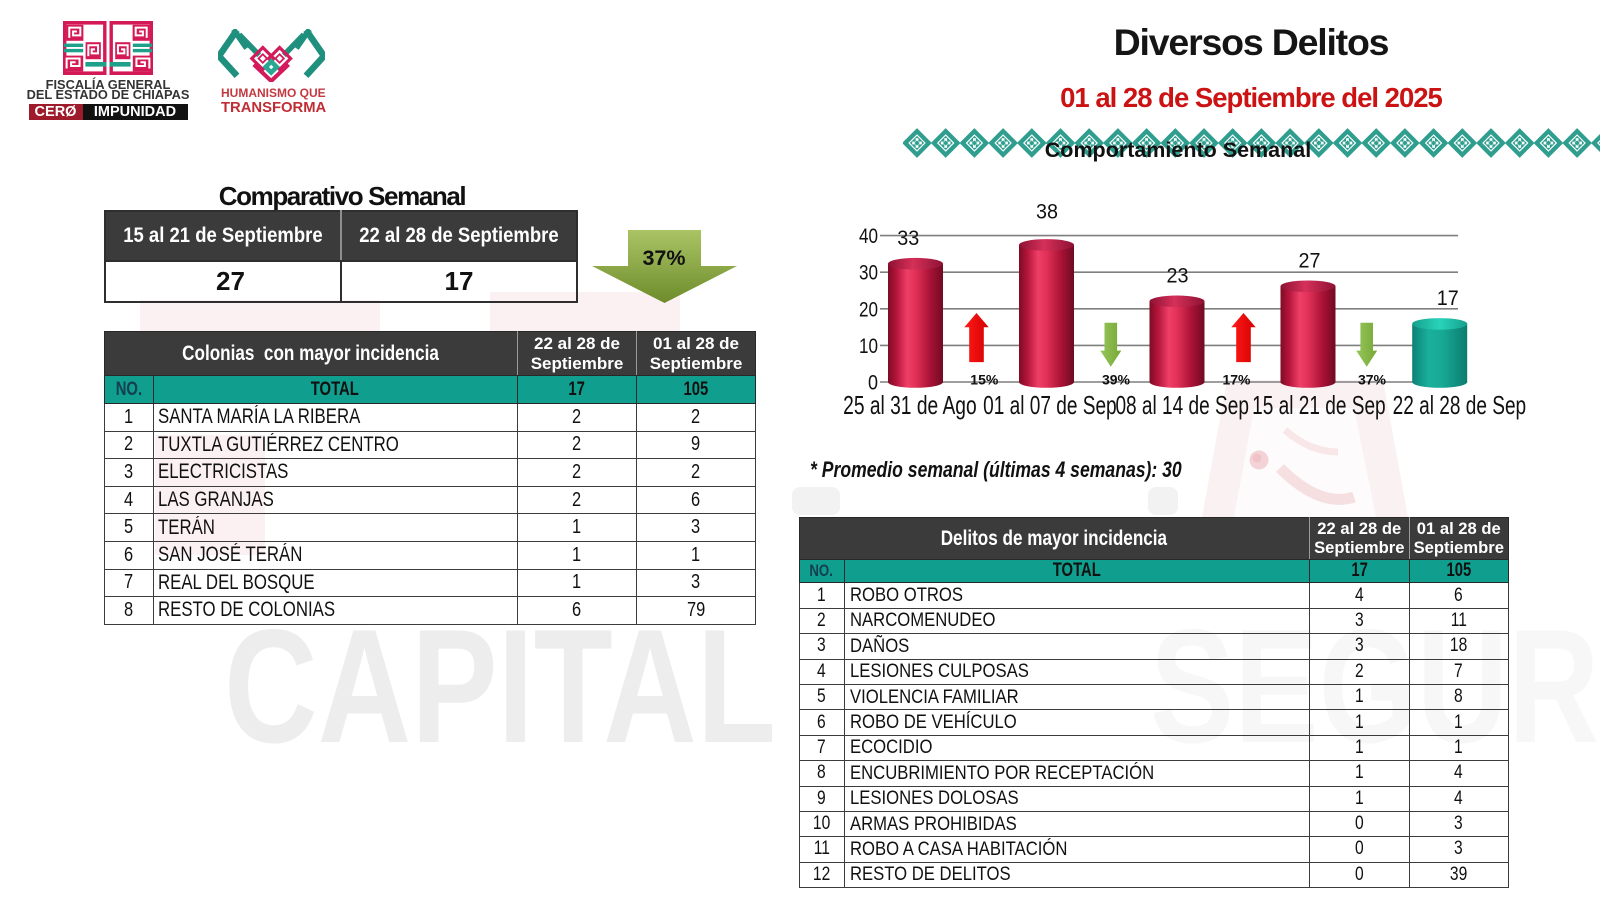 The width and height of the screenshot is (1600, 900). I want to click on svg-text: 25 al 31 de Ago, so click(910, 405).